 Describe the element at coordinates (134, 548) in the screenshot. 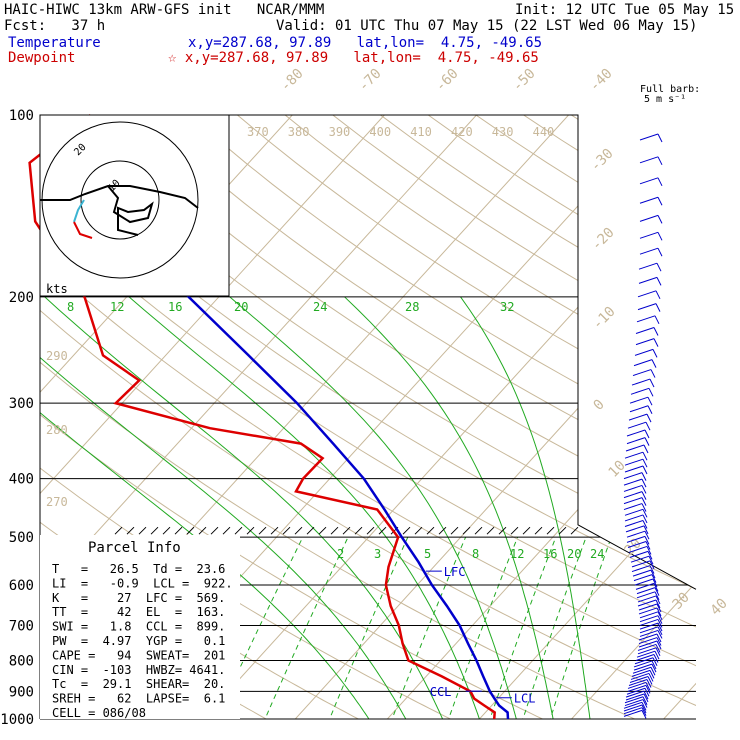

I see `parcel-info-title: Parcel Info` at that location.